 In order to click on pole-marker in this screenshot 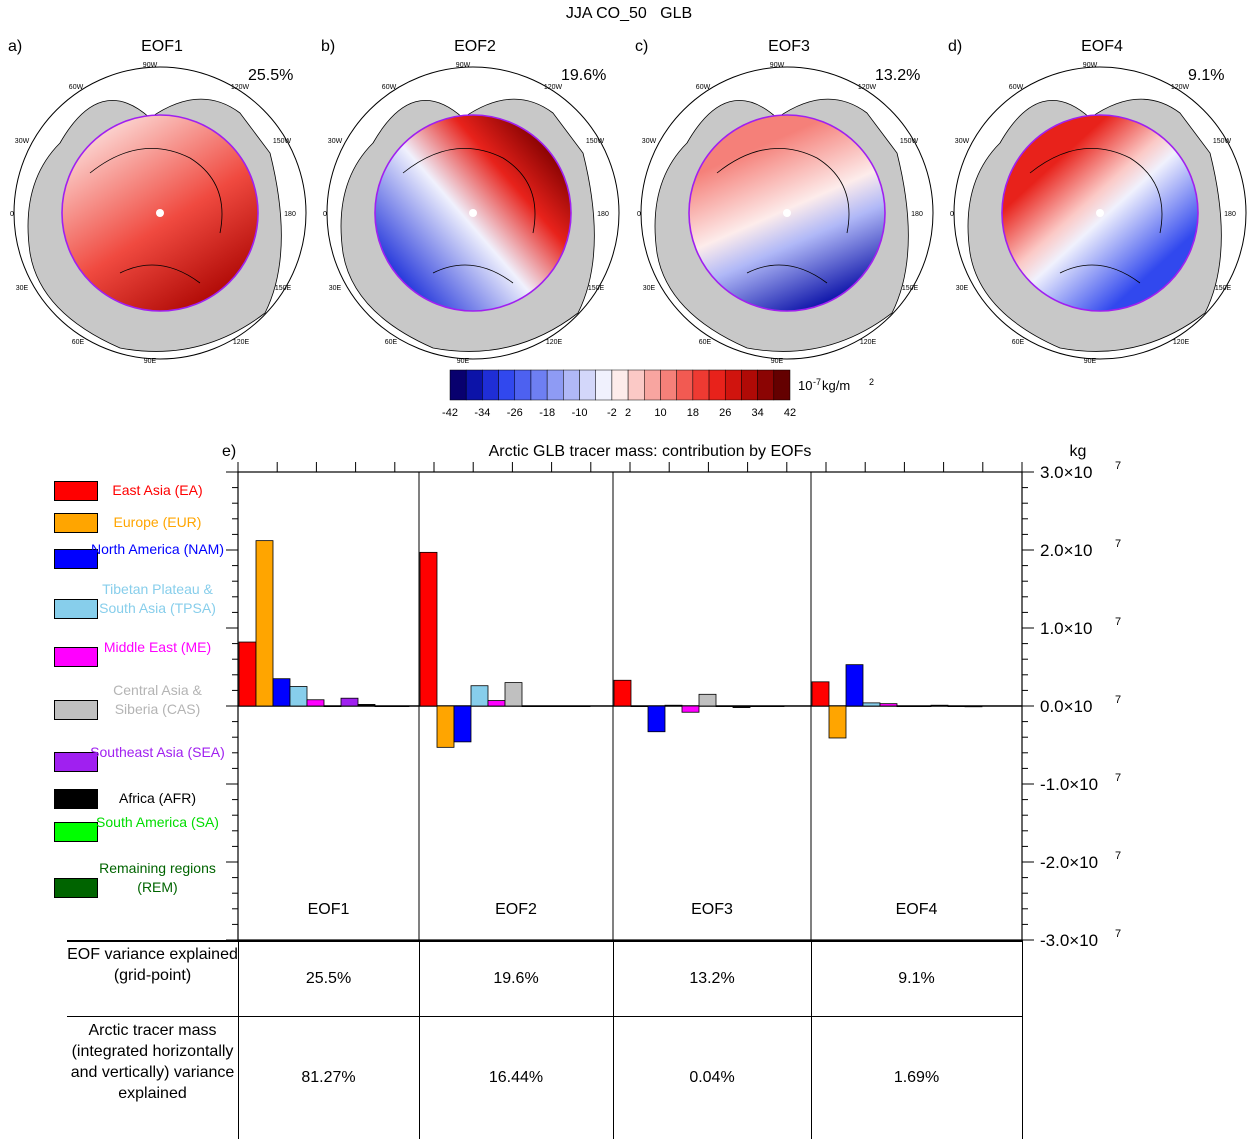, I will do `click(473, 213)`.